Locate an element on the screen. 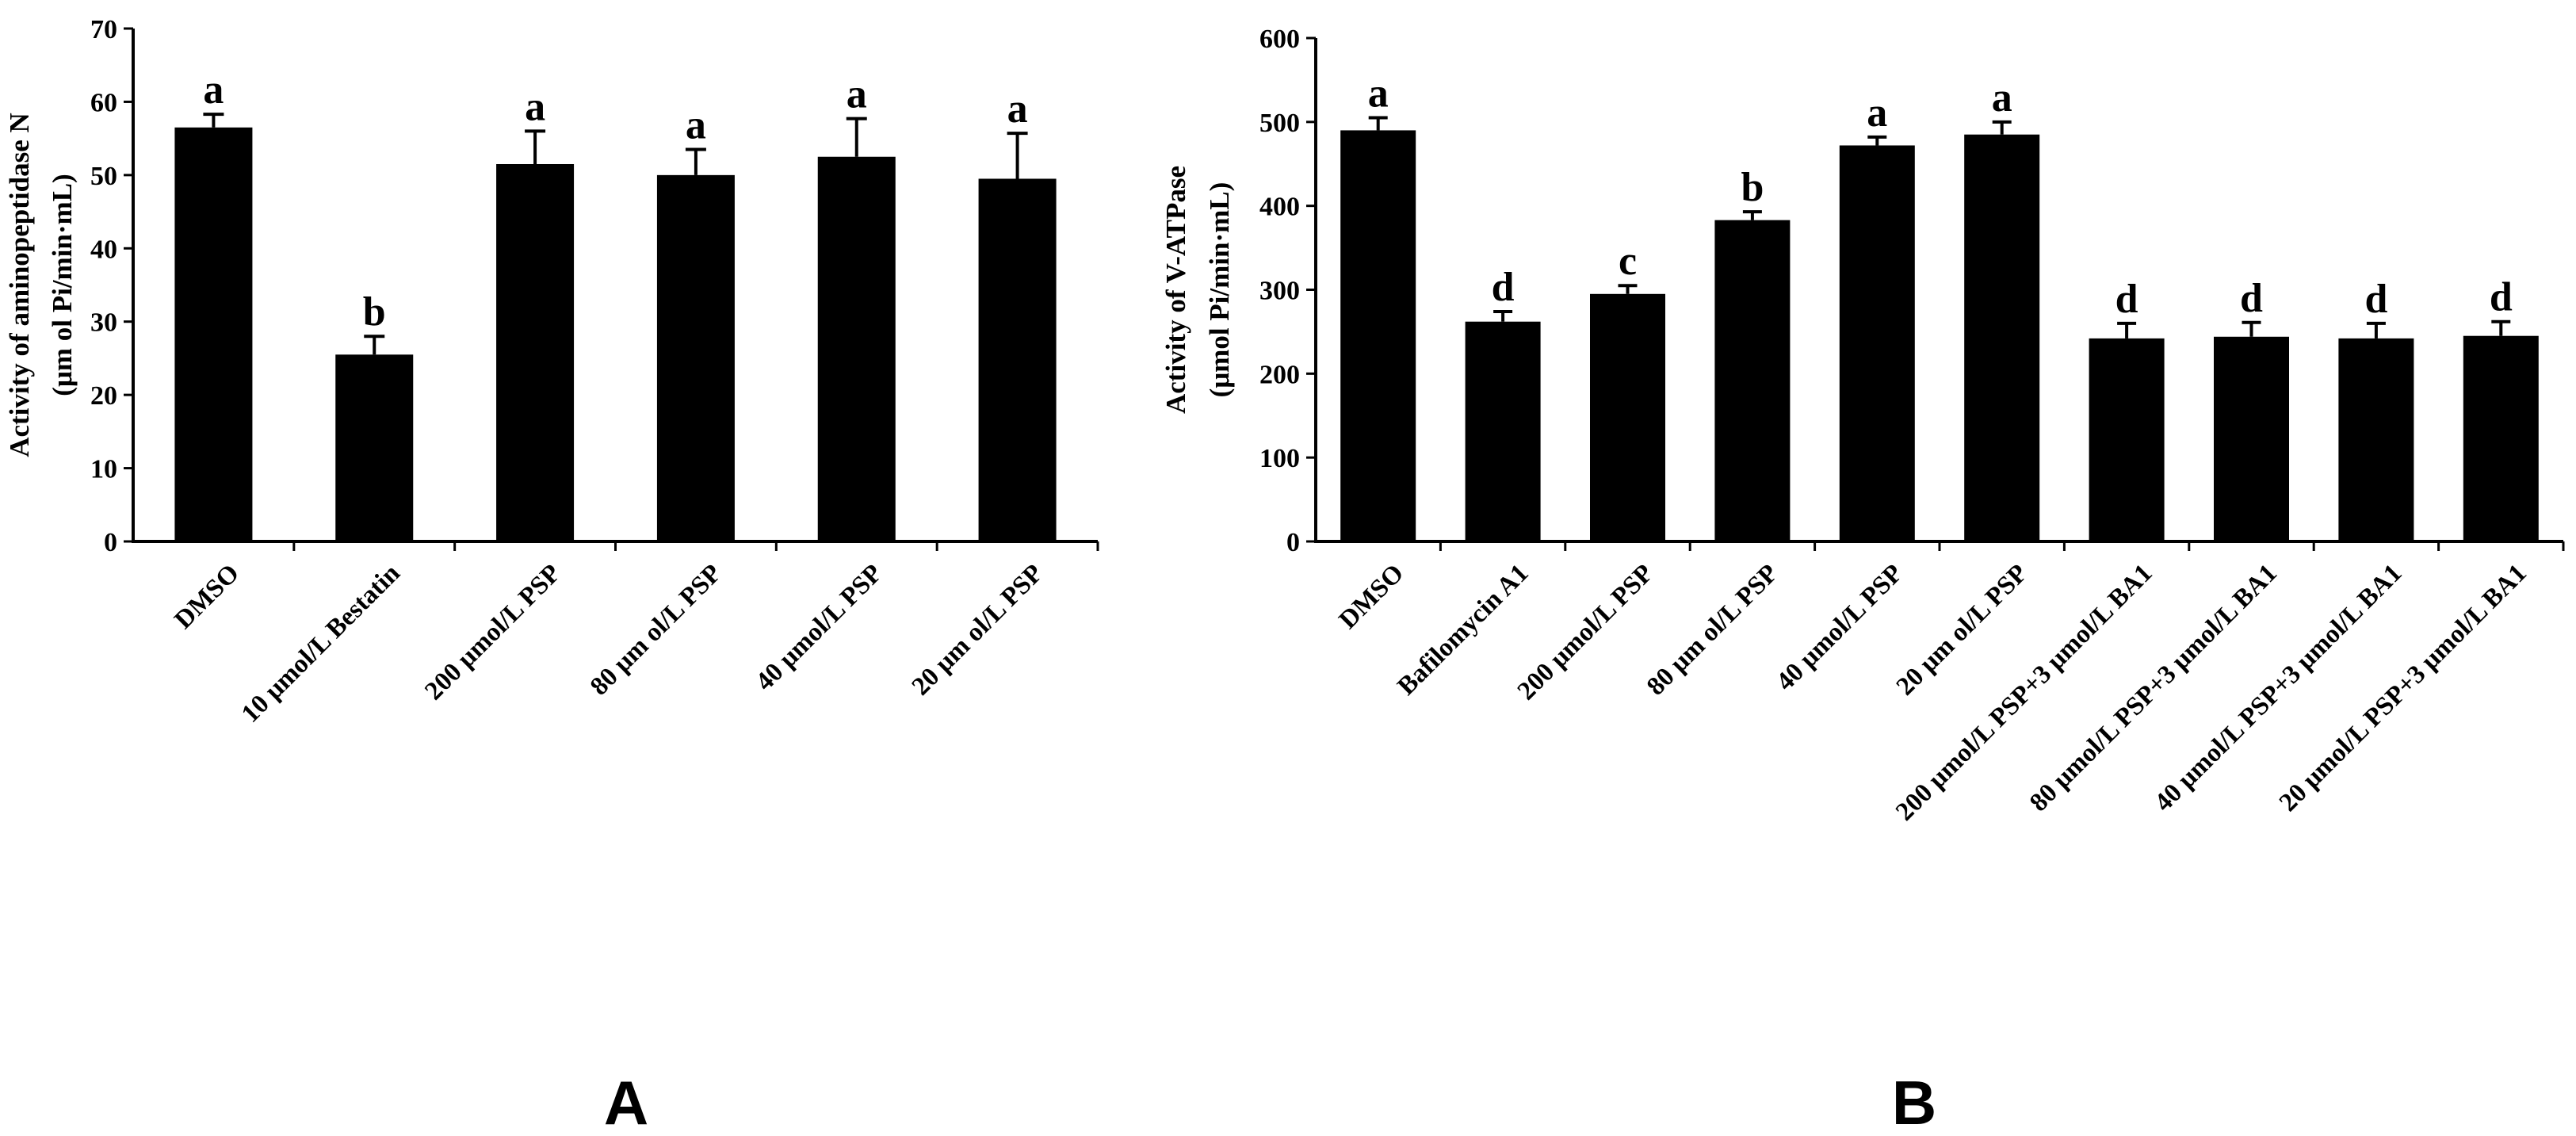  x-tick-label: 200 μmol/L PSP+3 μmol/L BA1 is located at coordinates (2023, 692).